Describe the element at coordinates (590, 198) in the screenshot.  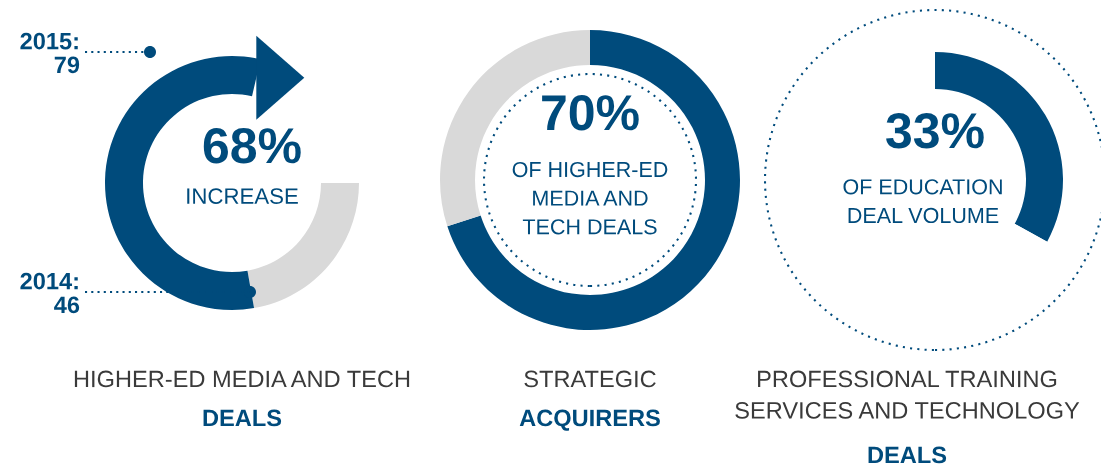
I see `text: OF HIGHER-ED MEDIA AND TECH DEALS` at that location.